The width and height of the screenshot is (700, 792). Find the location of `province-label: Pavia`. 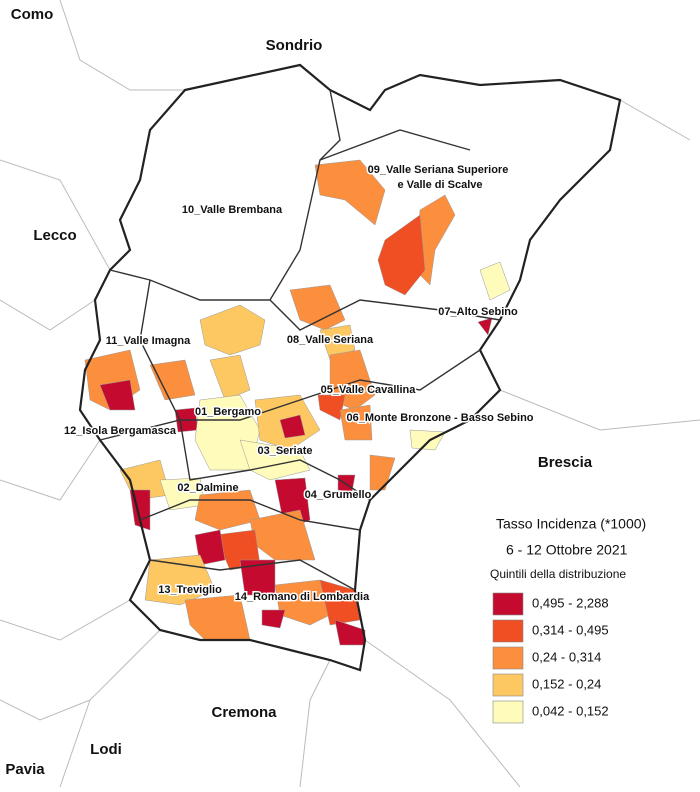

province-label: Pavia is located at coordinates (25, 769).